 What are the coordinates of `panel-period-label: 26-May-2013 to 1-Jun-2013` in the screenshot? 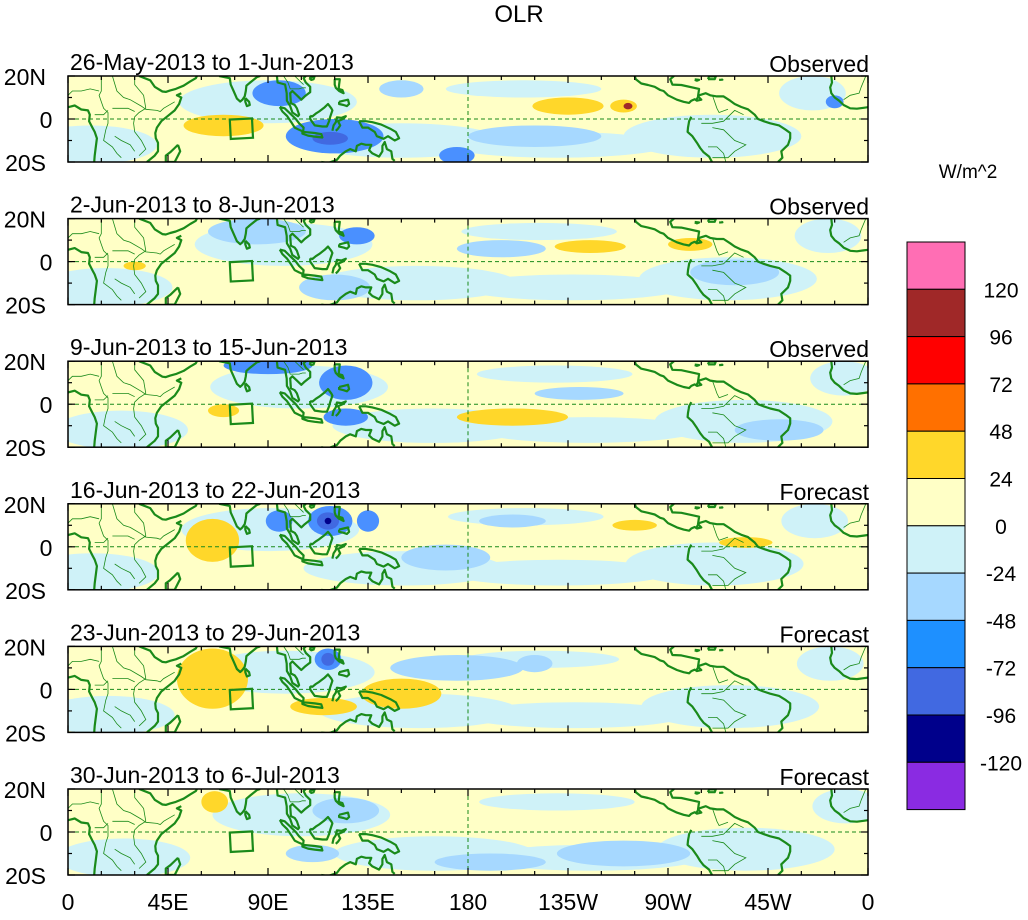 It's located at (212, 62).